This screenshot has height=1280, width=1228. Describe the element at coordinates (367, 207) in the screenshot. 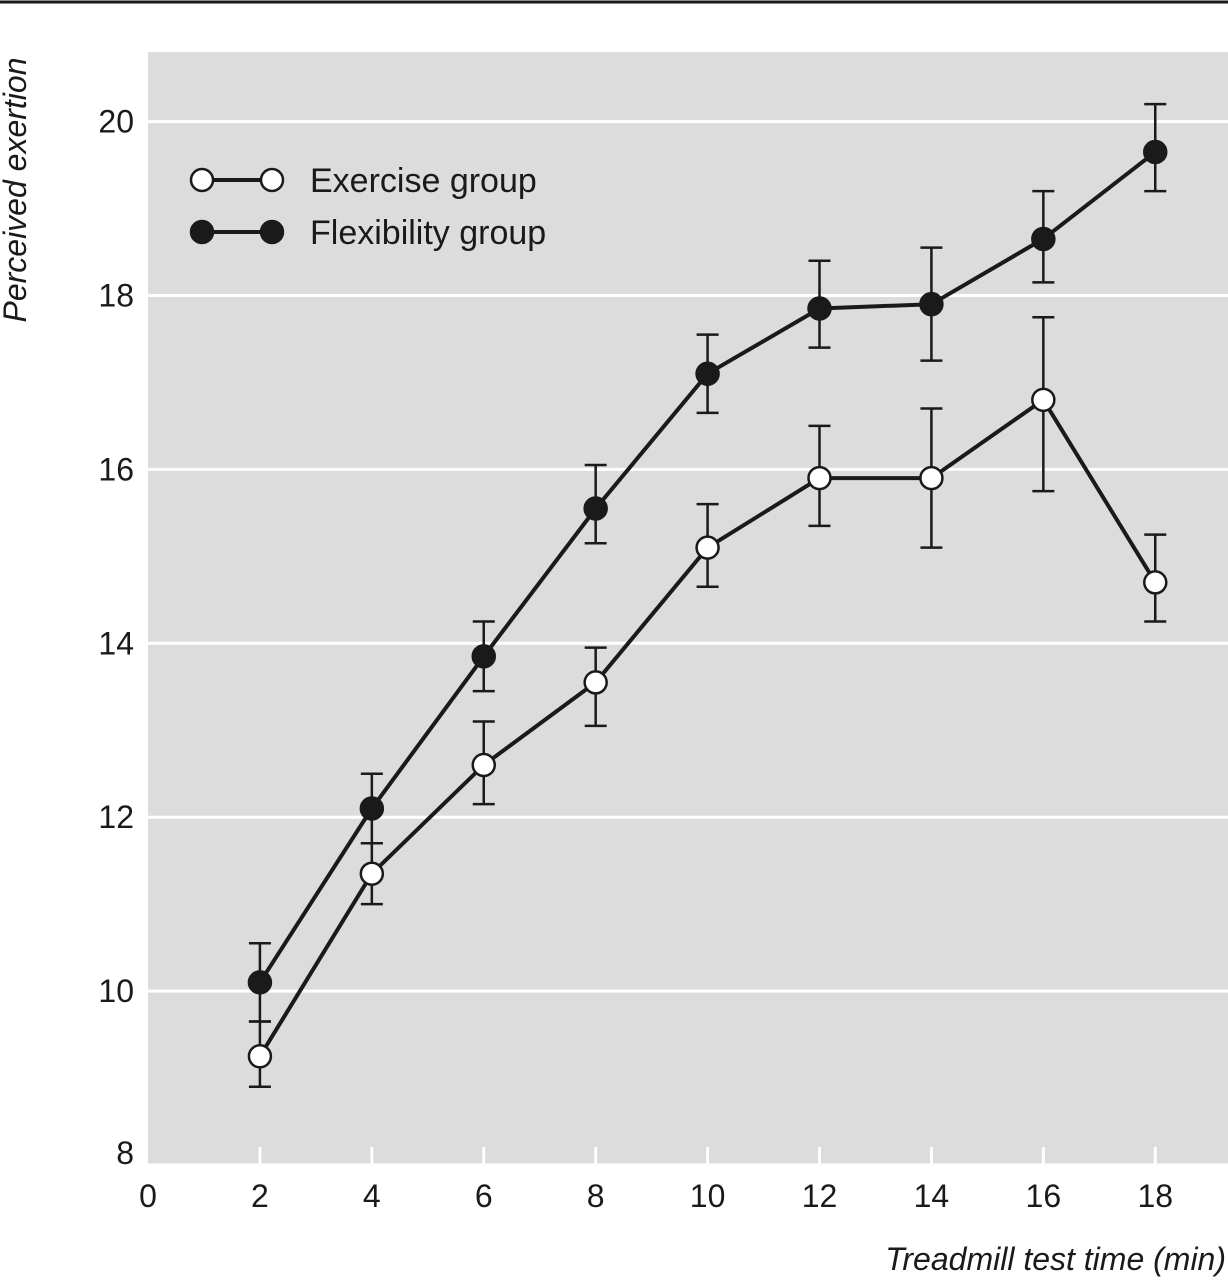

I see `legend: Exercise group Flexibility group` at that location.